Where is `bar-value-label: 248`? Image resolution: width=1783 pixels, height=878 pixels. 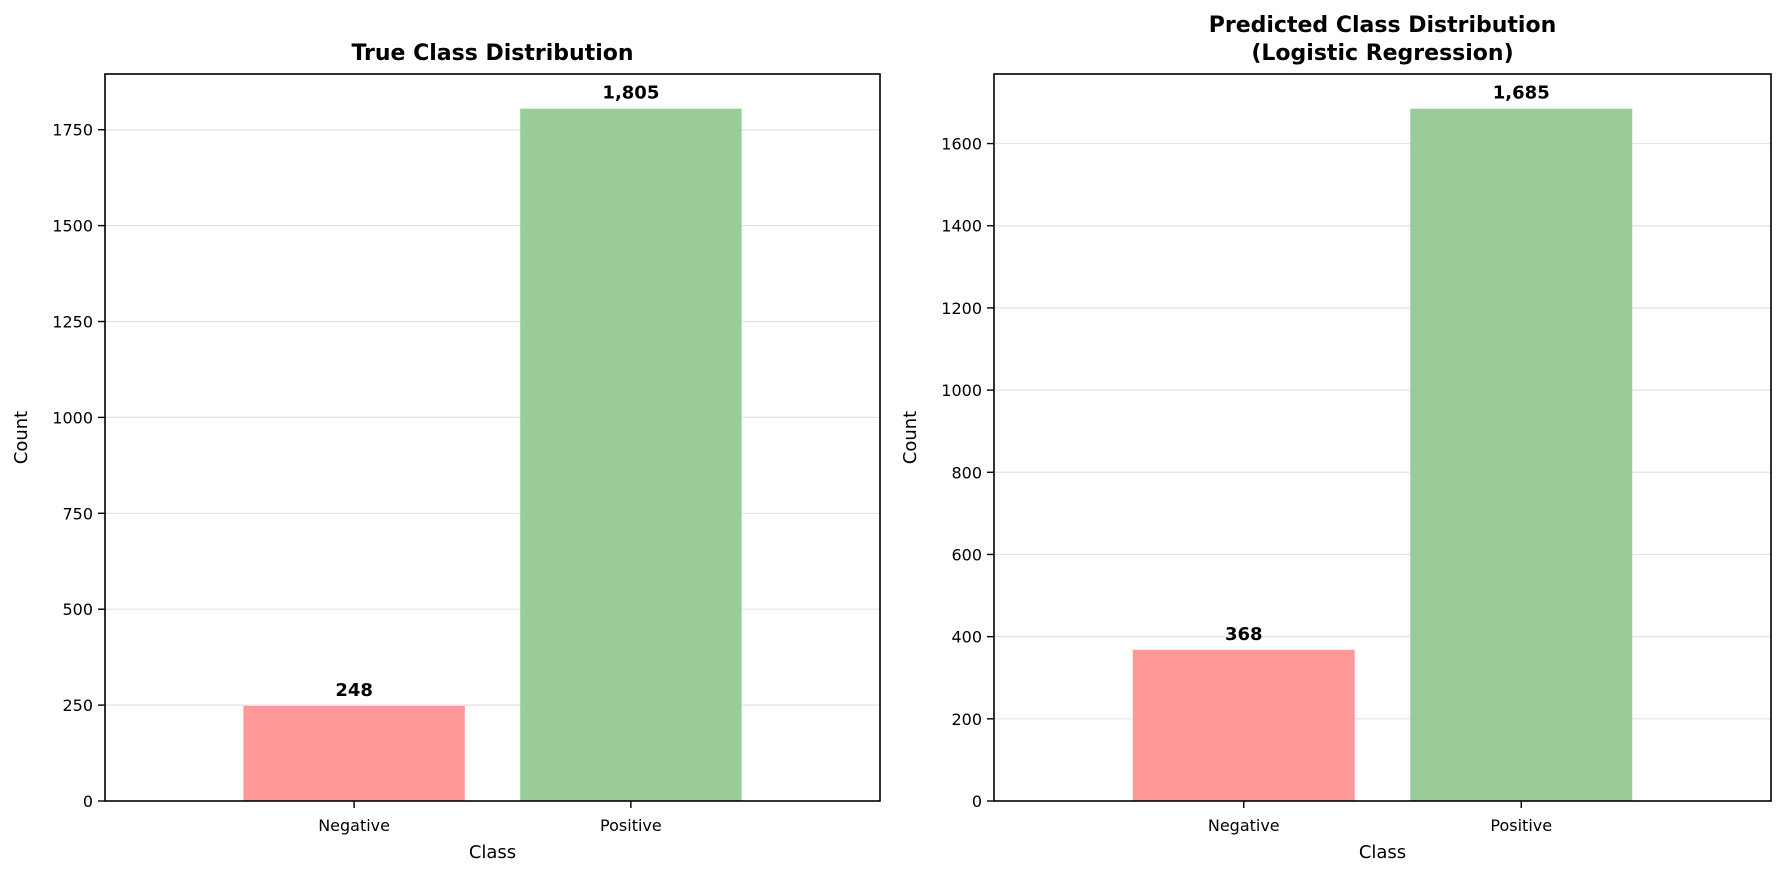
bar-value-label: 248 is located at coordinates (354, 690).